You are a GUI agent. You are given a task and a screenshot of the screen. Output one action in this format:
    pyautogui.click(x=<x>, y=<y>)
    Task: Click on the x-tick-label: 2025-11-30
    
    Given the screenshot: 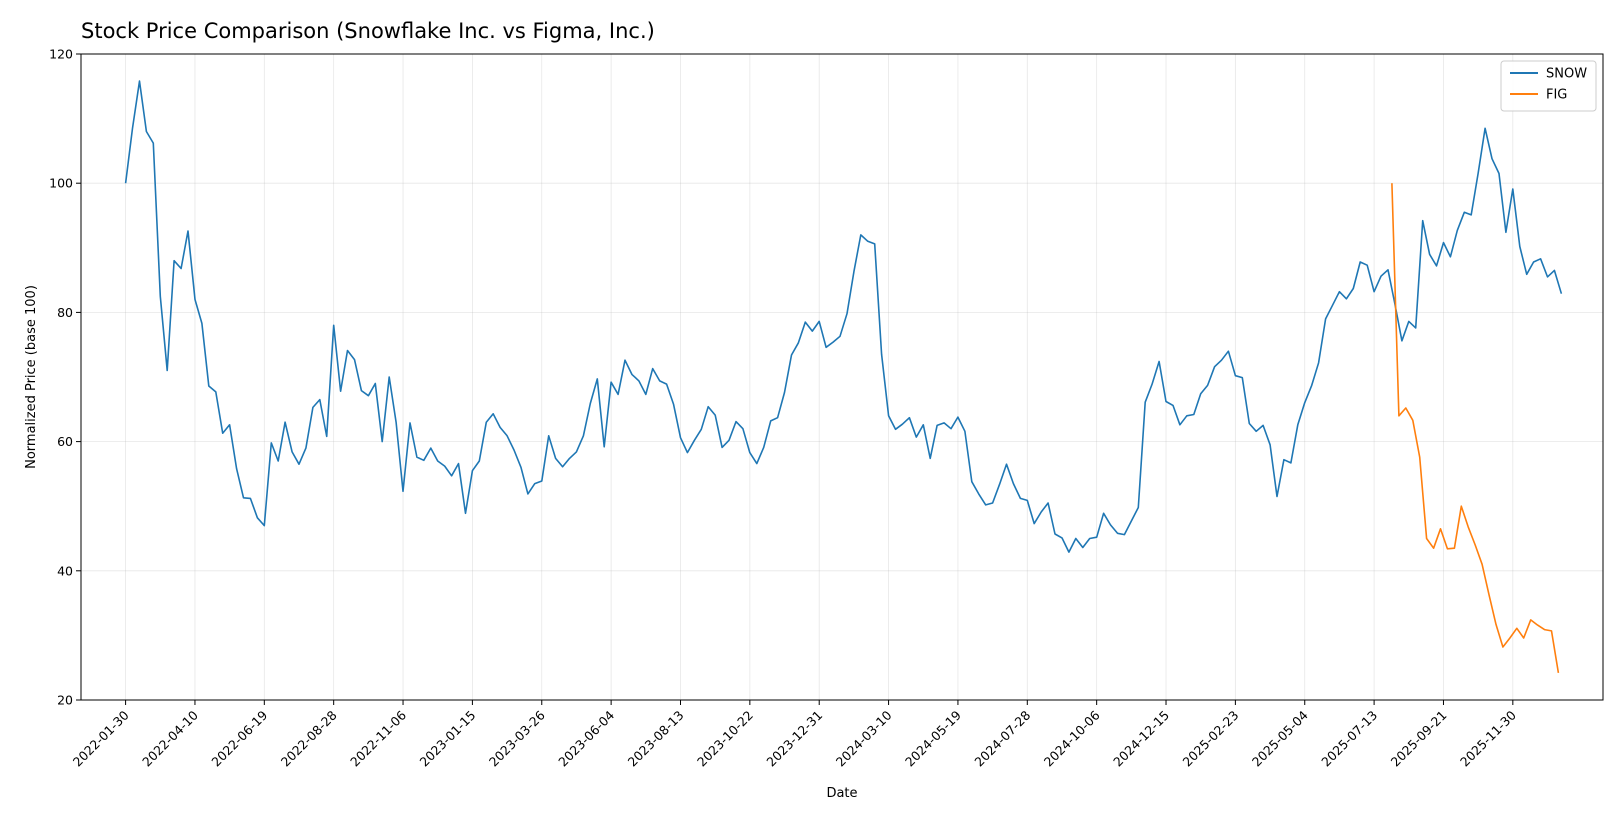 What is the action you would take?
    pyautogui.click(x=1488, y=738)
    